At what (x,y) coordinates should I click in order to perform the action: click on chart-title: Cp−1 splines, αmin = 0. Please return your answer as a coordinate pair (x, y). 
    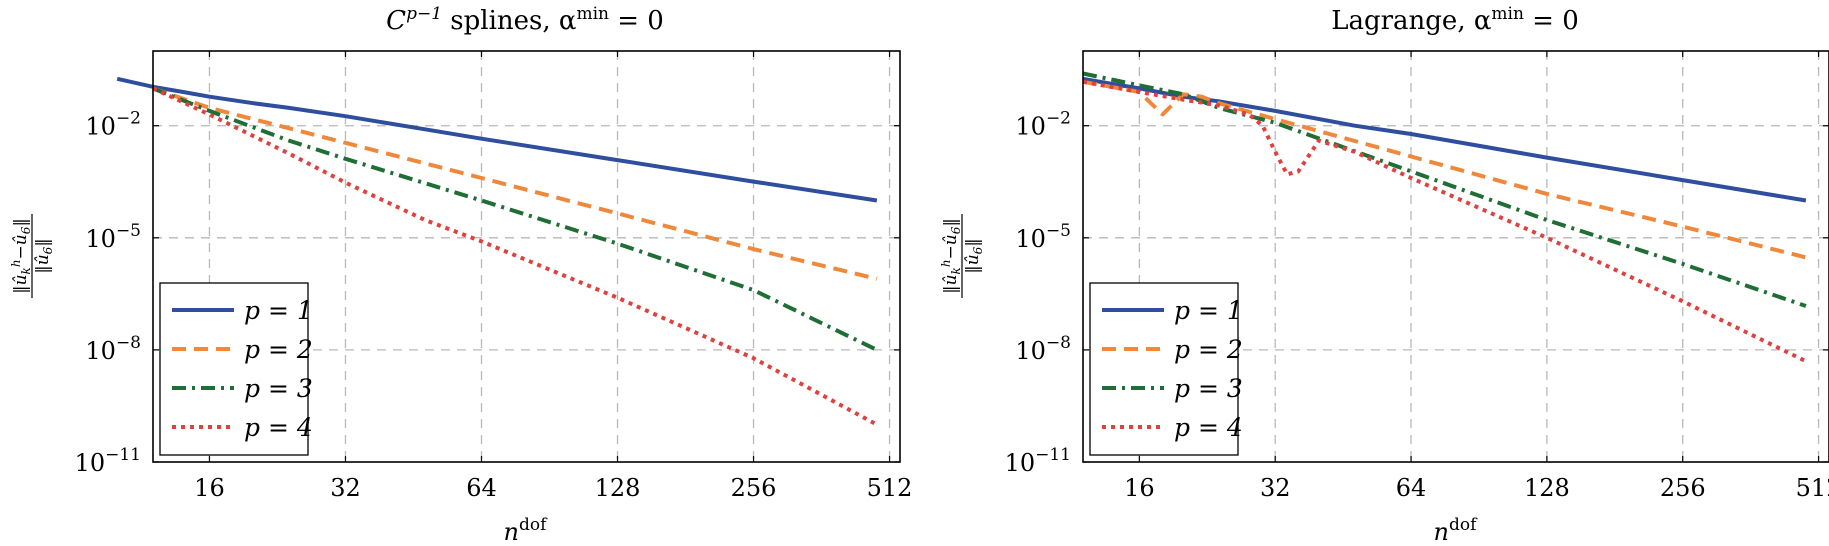
    Looking at the image, I should click on (525, 20).